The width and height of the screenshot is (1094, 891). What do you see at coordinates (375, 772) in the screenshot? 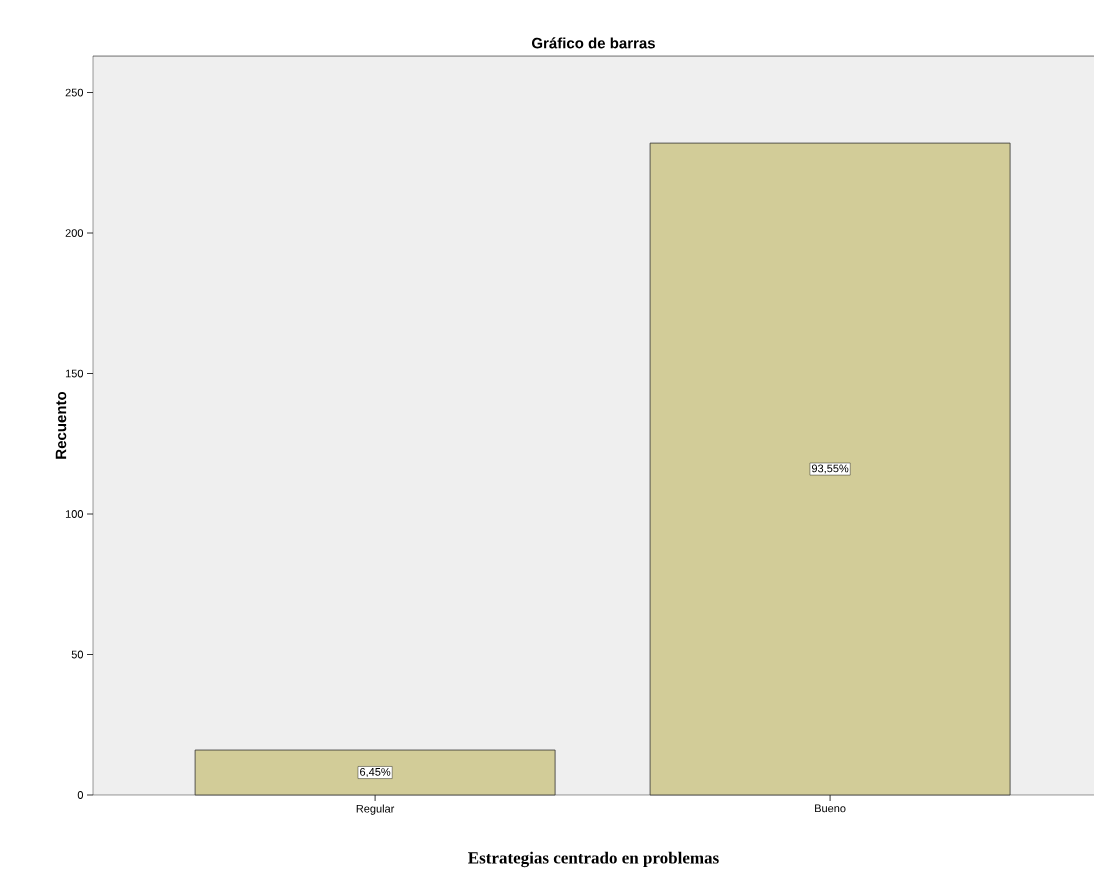
I see `annotation: 6,45%` at bounding box center [375, 772].